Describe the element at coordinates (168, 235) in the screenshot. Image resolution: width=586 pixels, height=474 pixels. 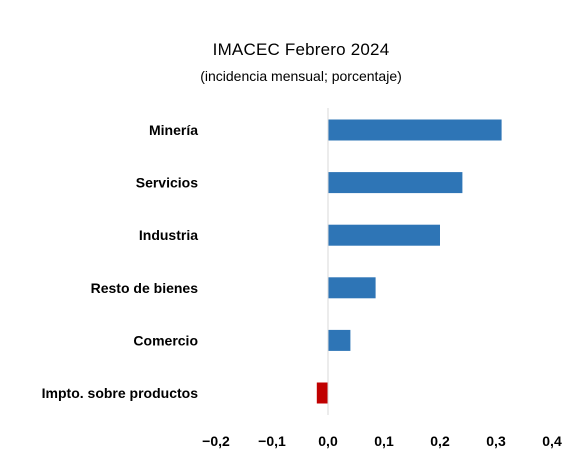
I see `category-label: Industria` at that location.